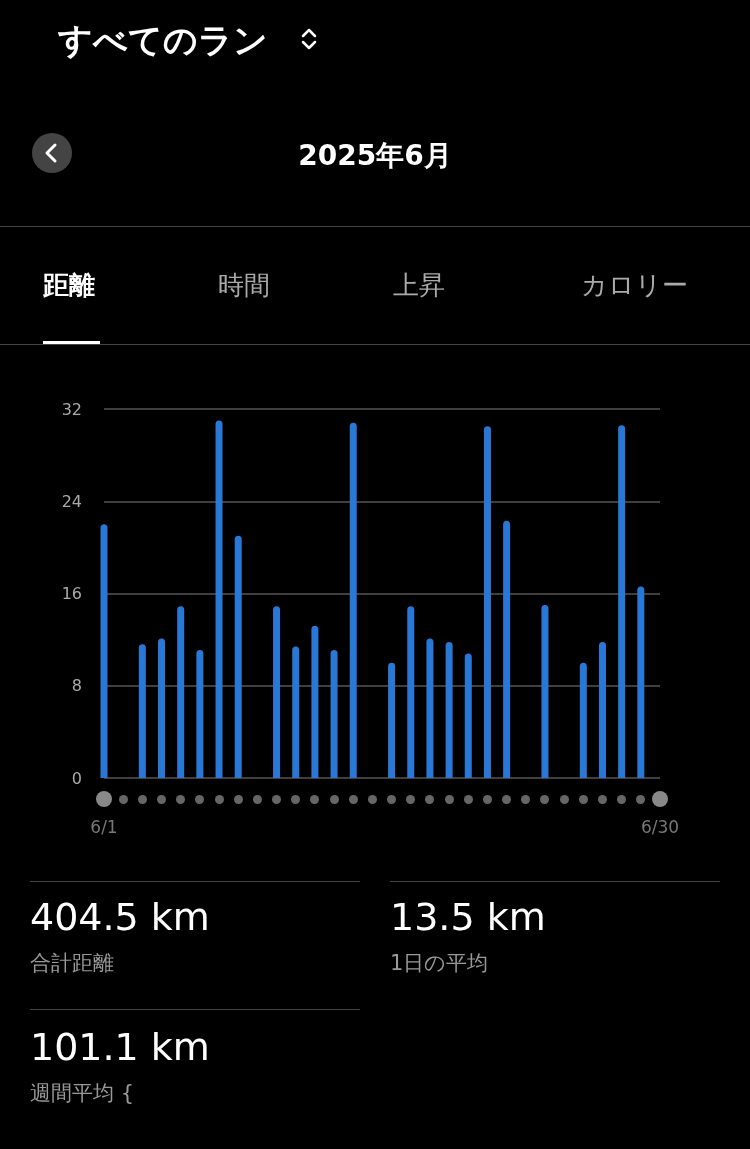  What do you see at coordinates (82, 1093) in the screenshot?
I see `text: 週間平均 {` at bounding box center [82, 1093].